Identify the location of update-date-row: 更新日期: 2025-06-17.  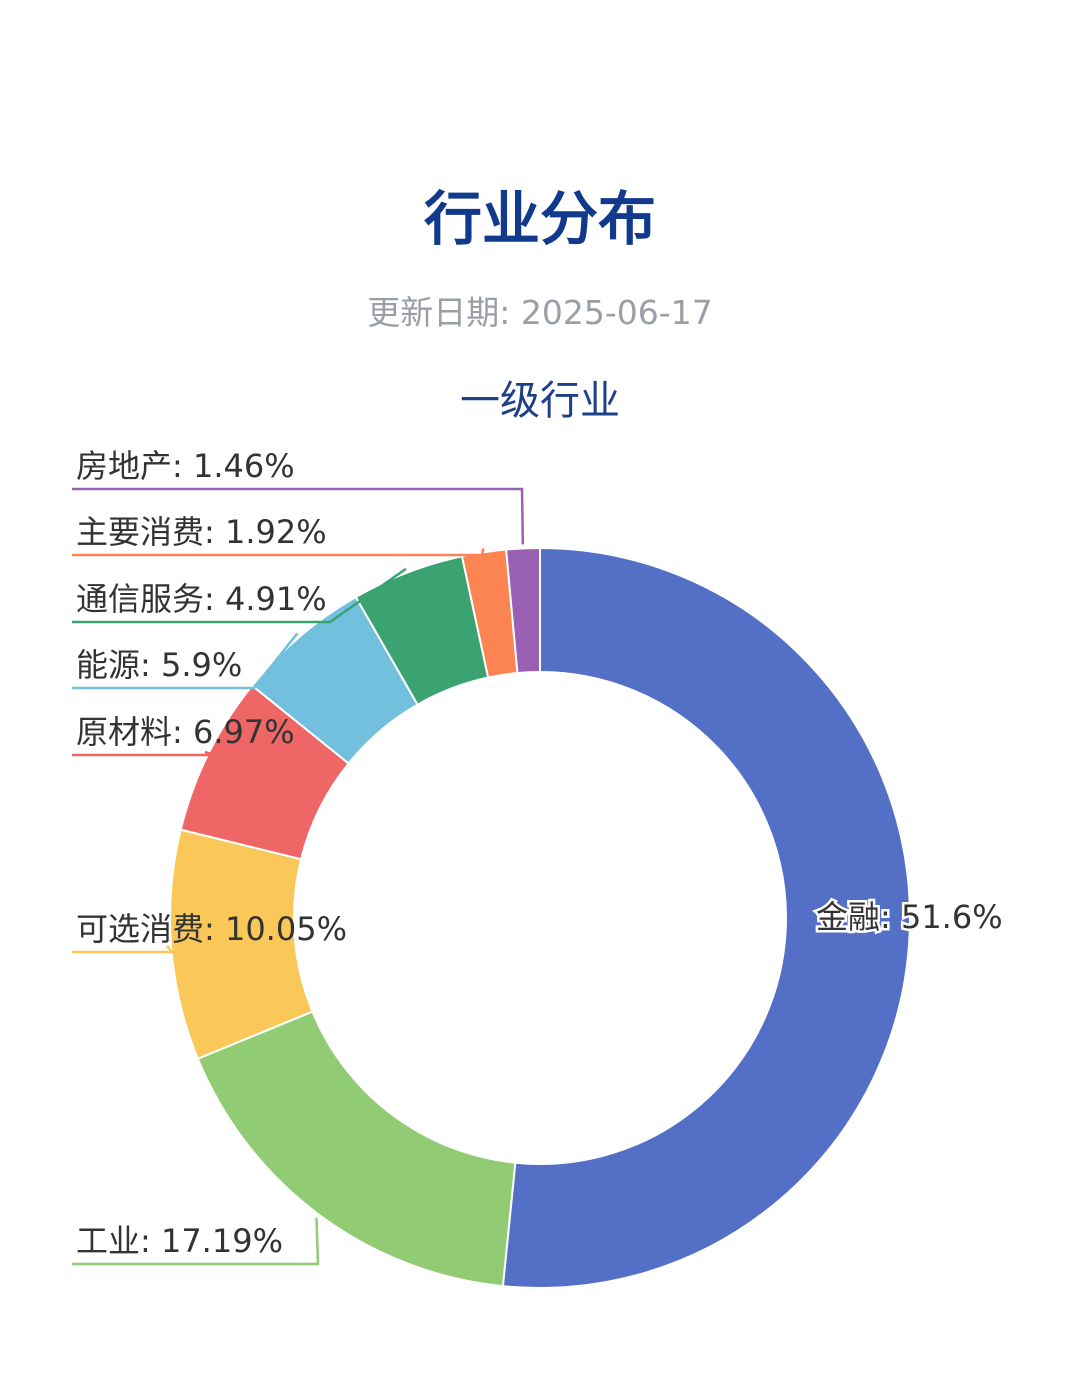
(540, 310).